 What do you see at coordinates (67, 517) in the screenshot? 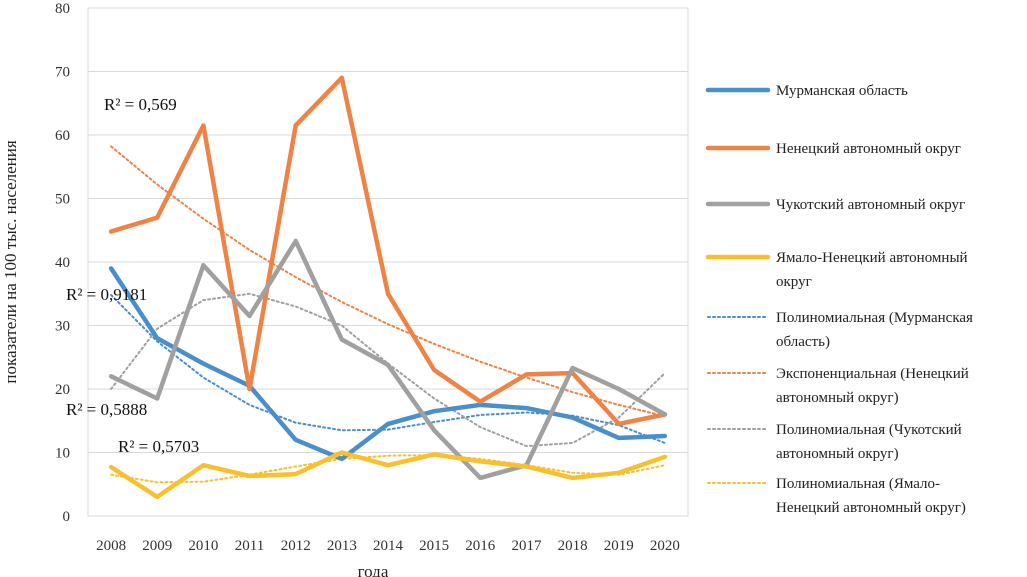
I see `y-tick-label: 0` at bounding box center [67, 517].